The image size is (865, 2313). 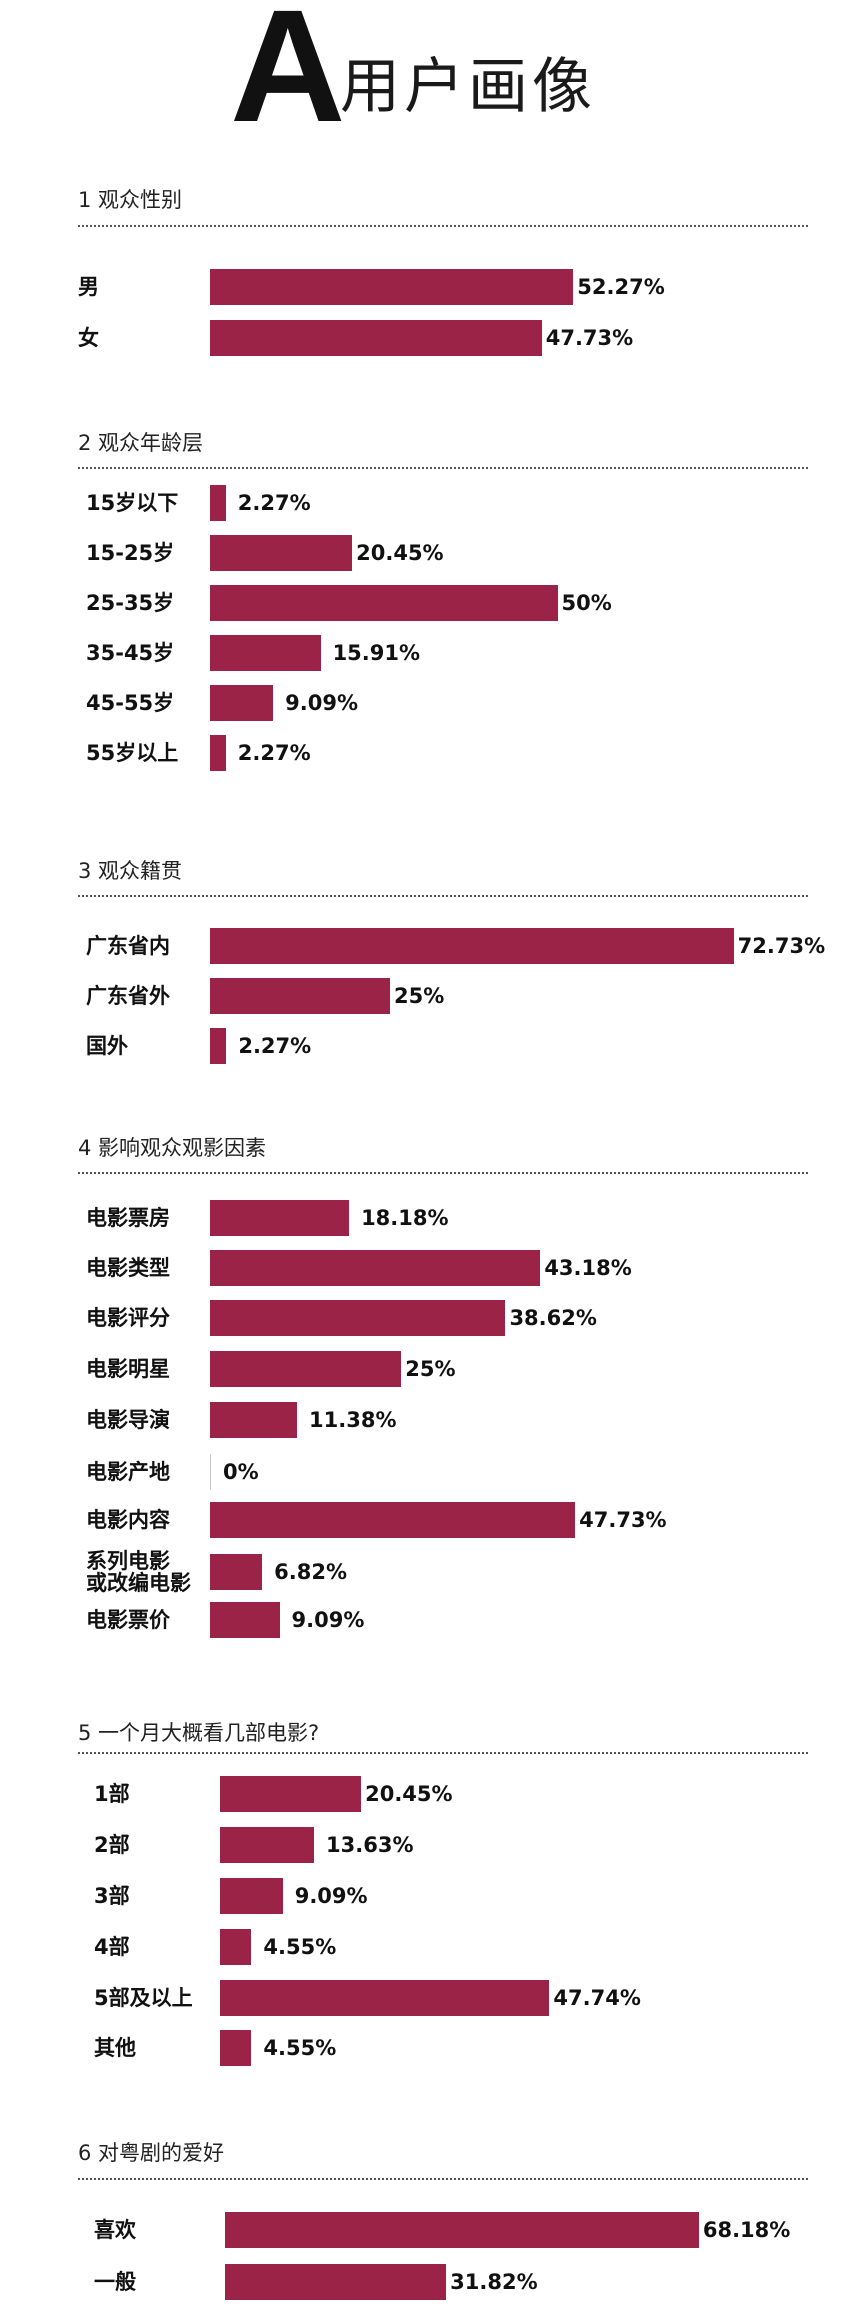 I want to click on value-label: 6.82%, so click(x=311, y=1572).